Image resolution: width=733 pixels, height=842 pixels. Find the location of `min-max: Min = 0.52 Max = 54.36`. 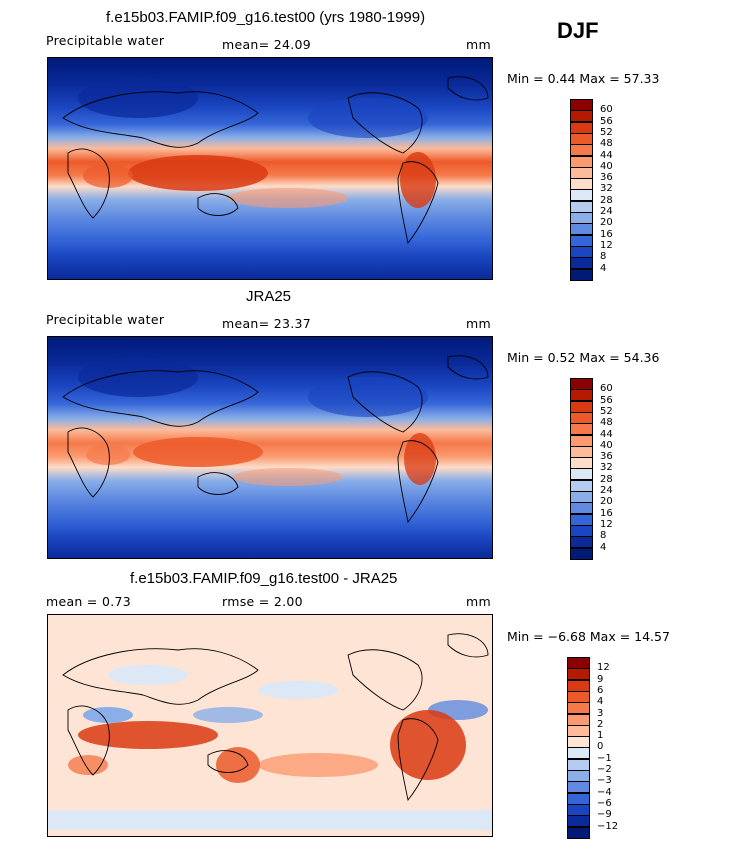

min-max: Min = 0.52 Max = 54.36 is located at coordinates (583, 357).